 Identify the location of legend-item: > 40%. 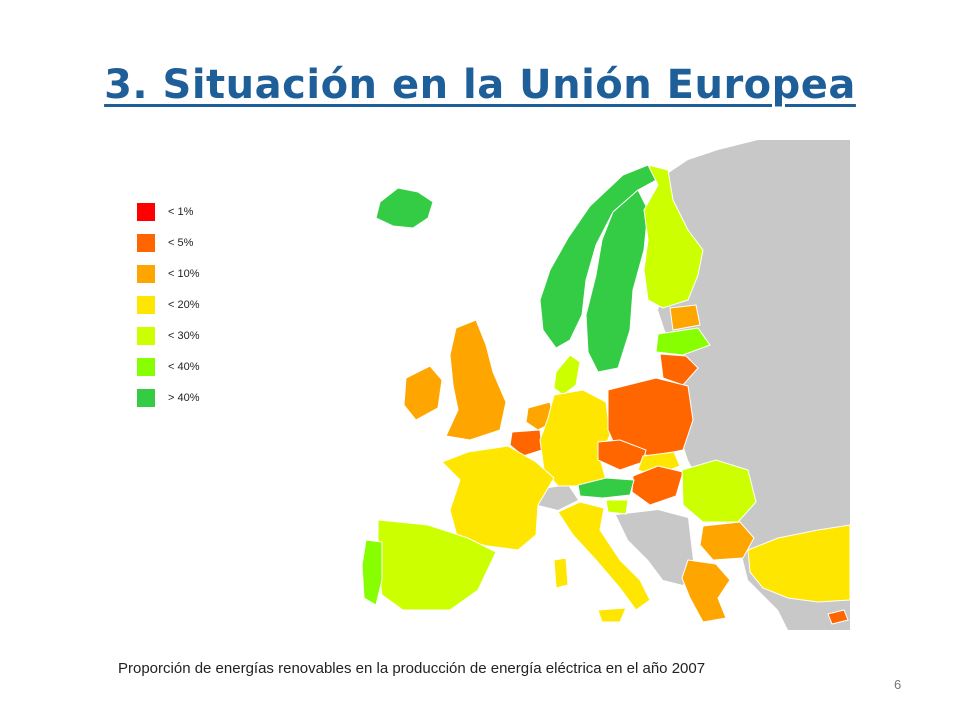
(168, 397).